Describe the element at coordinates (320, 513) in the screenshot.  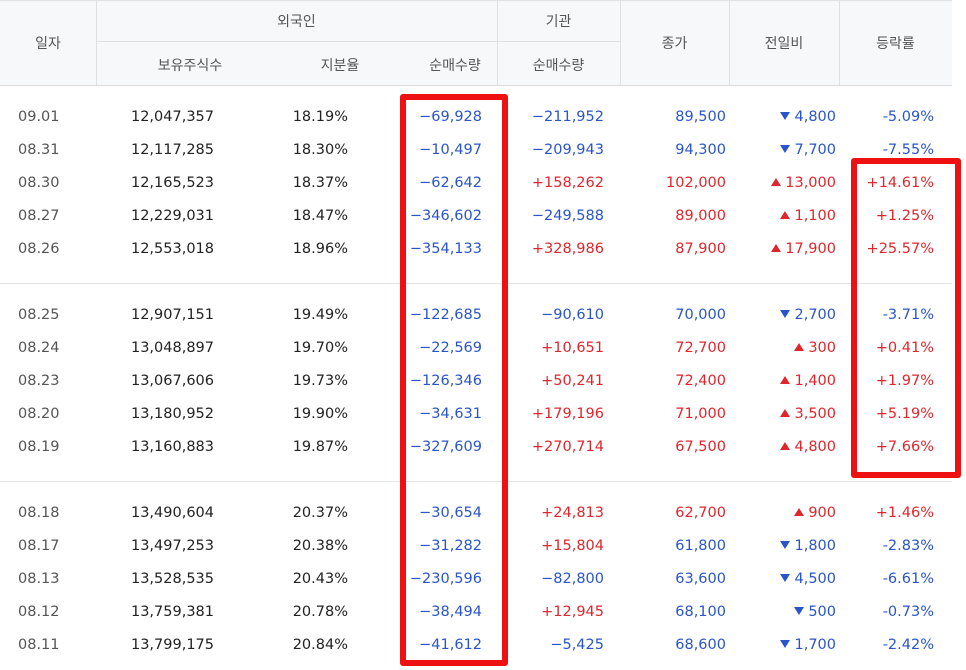
I see `ratio-cell: 20.37%` at that location.